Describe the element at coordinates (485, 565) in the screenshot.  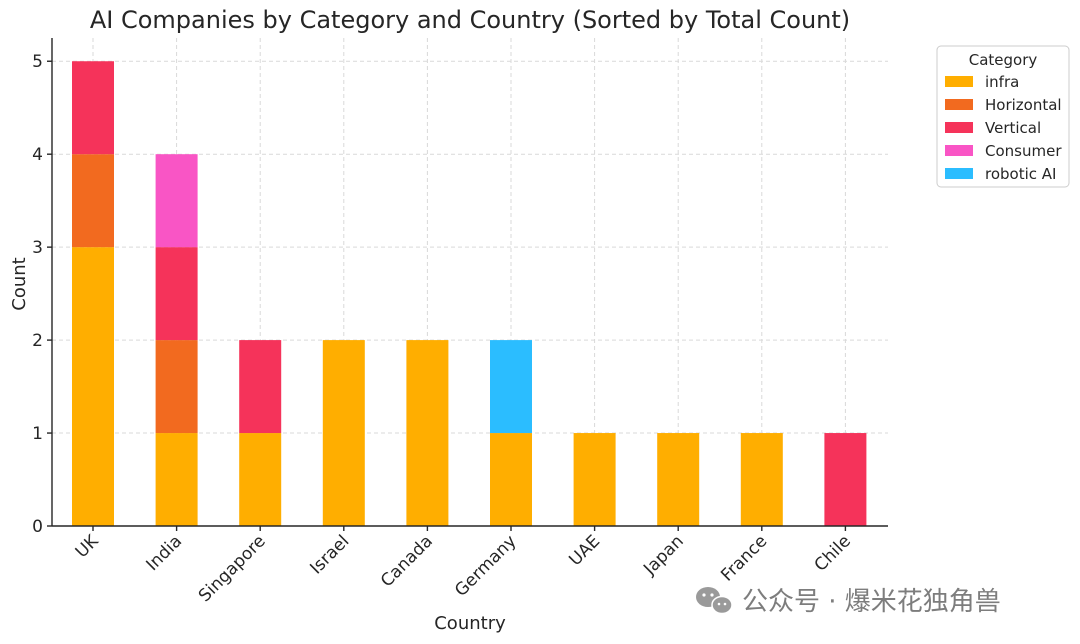
I see `x-tick-label: Germany` at that location.